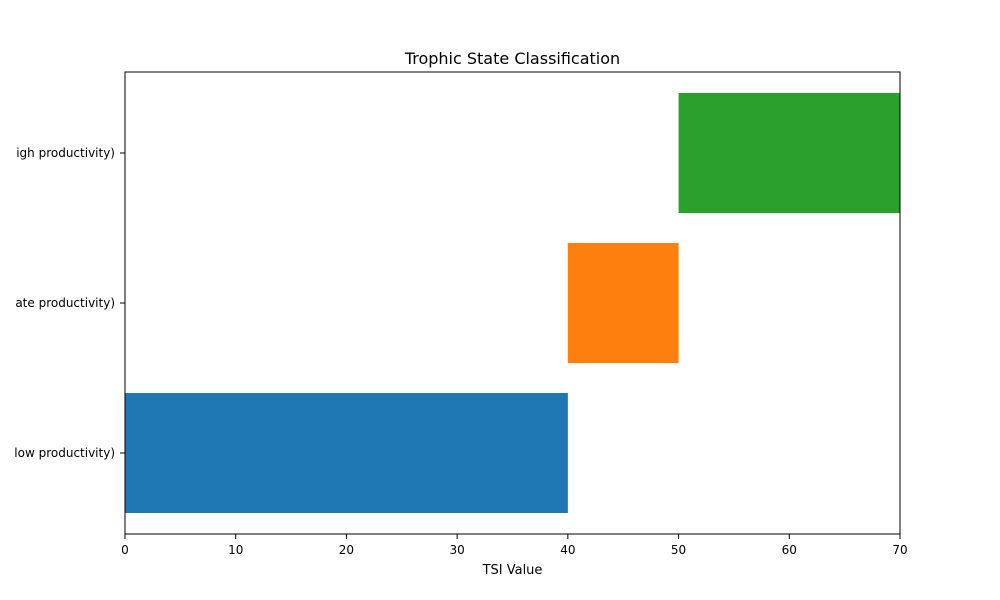 This screenshot has height=600, width=1000. I want to click on chart-title: Trophic State Classification, so click(512, 58).